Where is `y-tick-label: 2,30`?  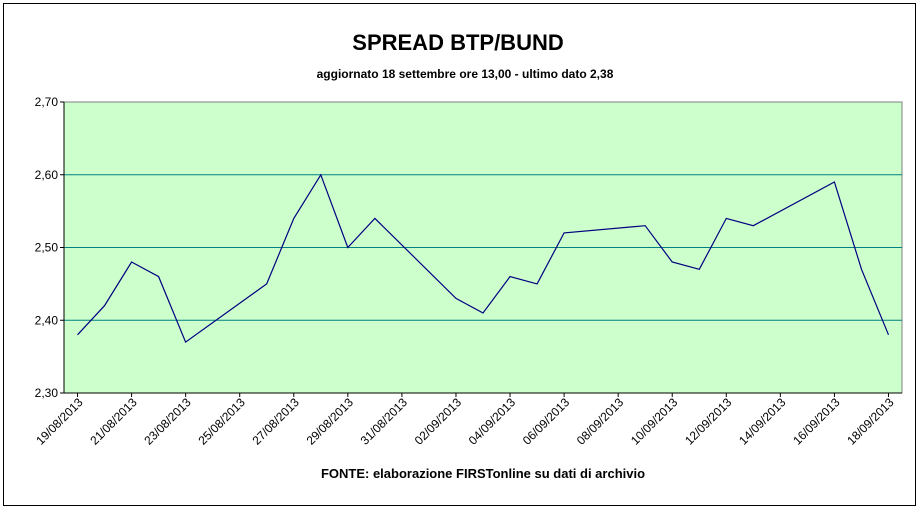
y-tick-label: 2,30 is located at coordinates (47, 393).